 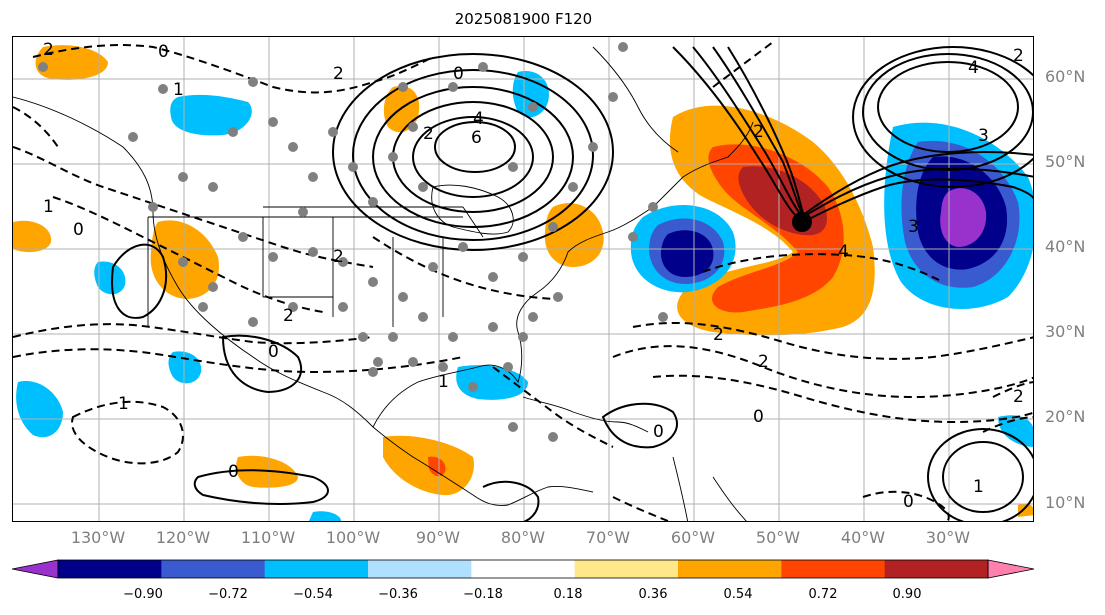 I want to click on colorbar-tick: 0.18, so click(x=568, y=594).